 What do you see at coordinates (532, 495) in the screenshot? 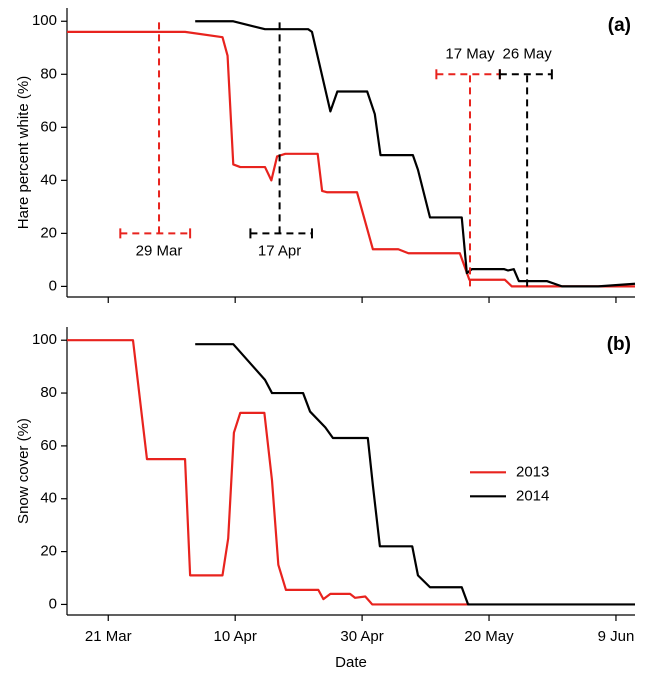
I see `legend-label: 2014` at bounding box center [532, 495].